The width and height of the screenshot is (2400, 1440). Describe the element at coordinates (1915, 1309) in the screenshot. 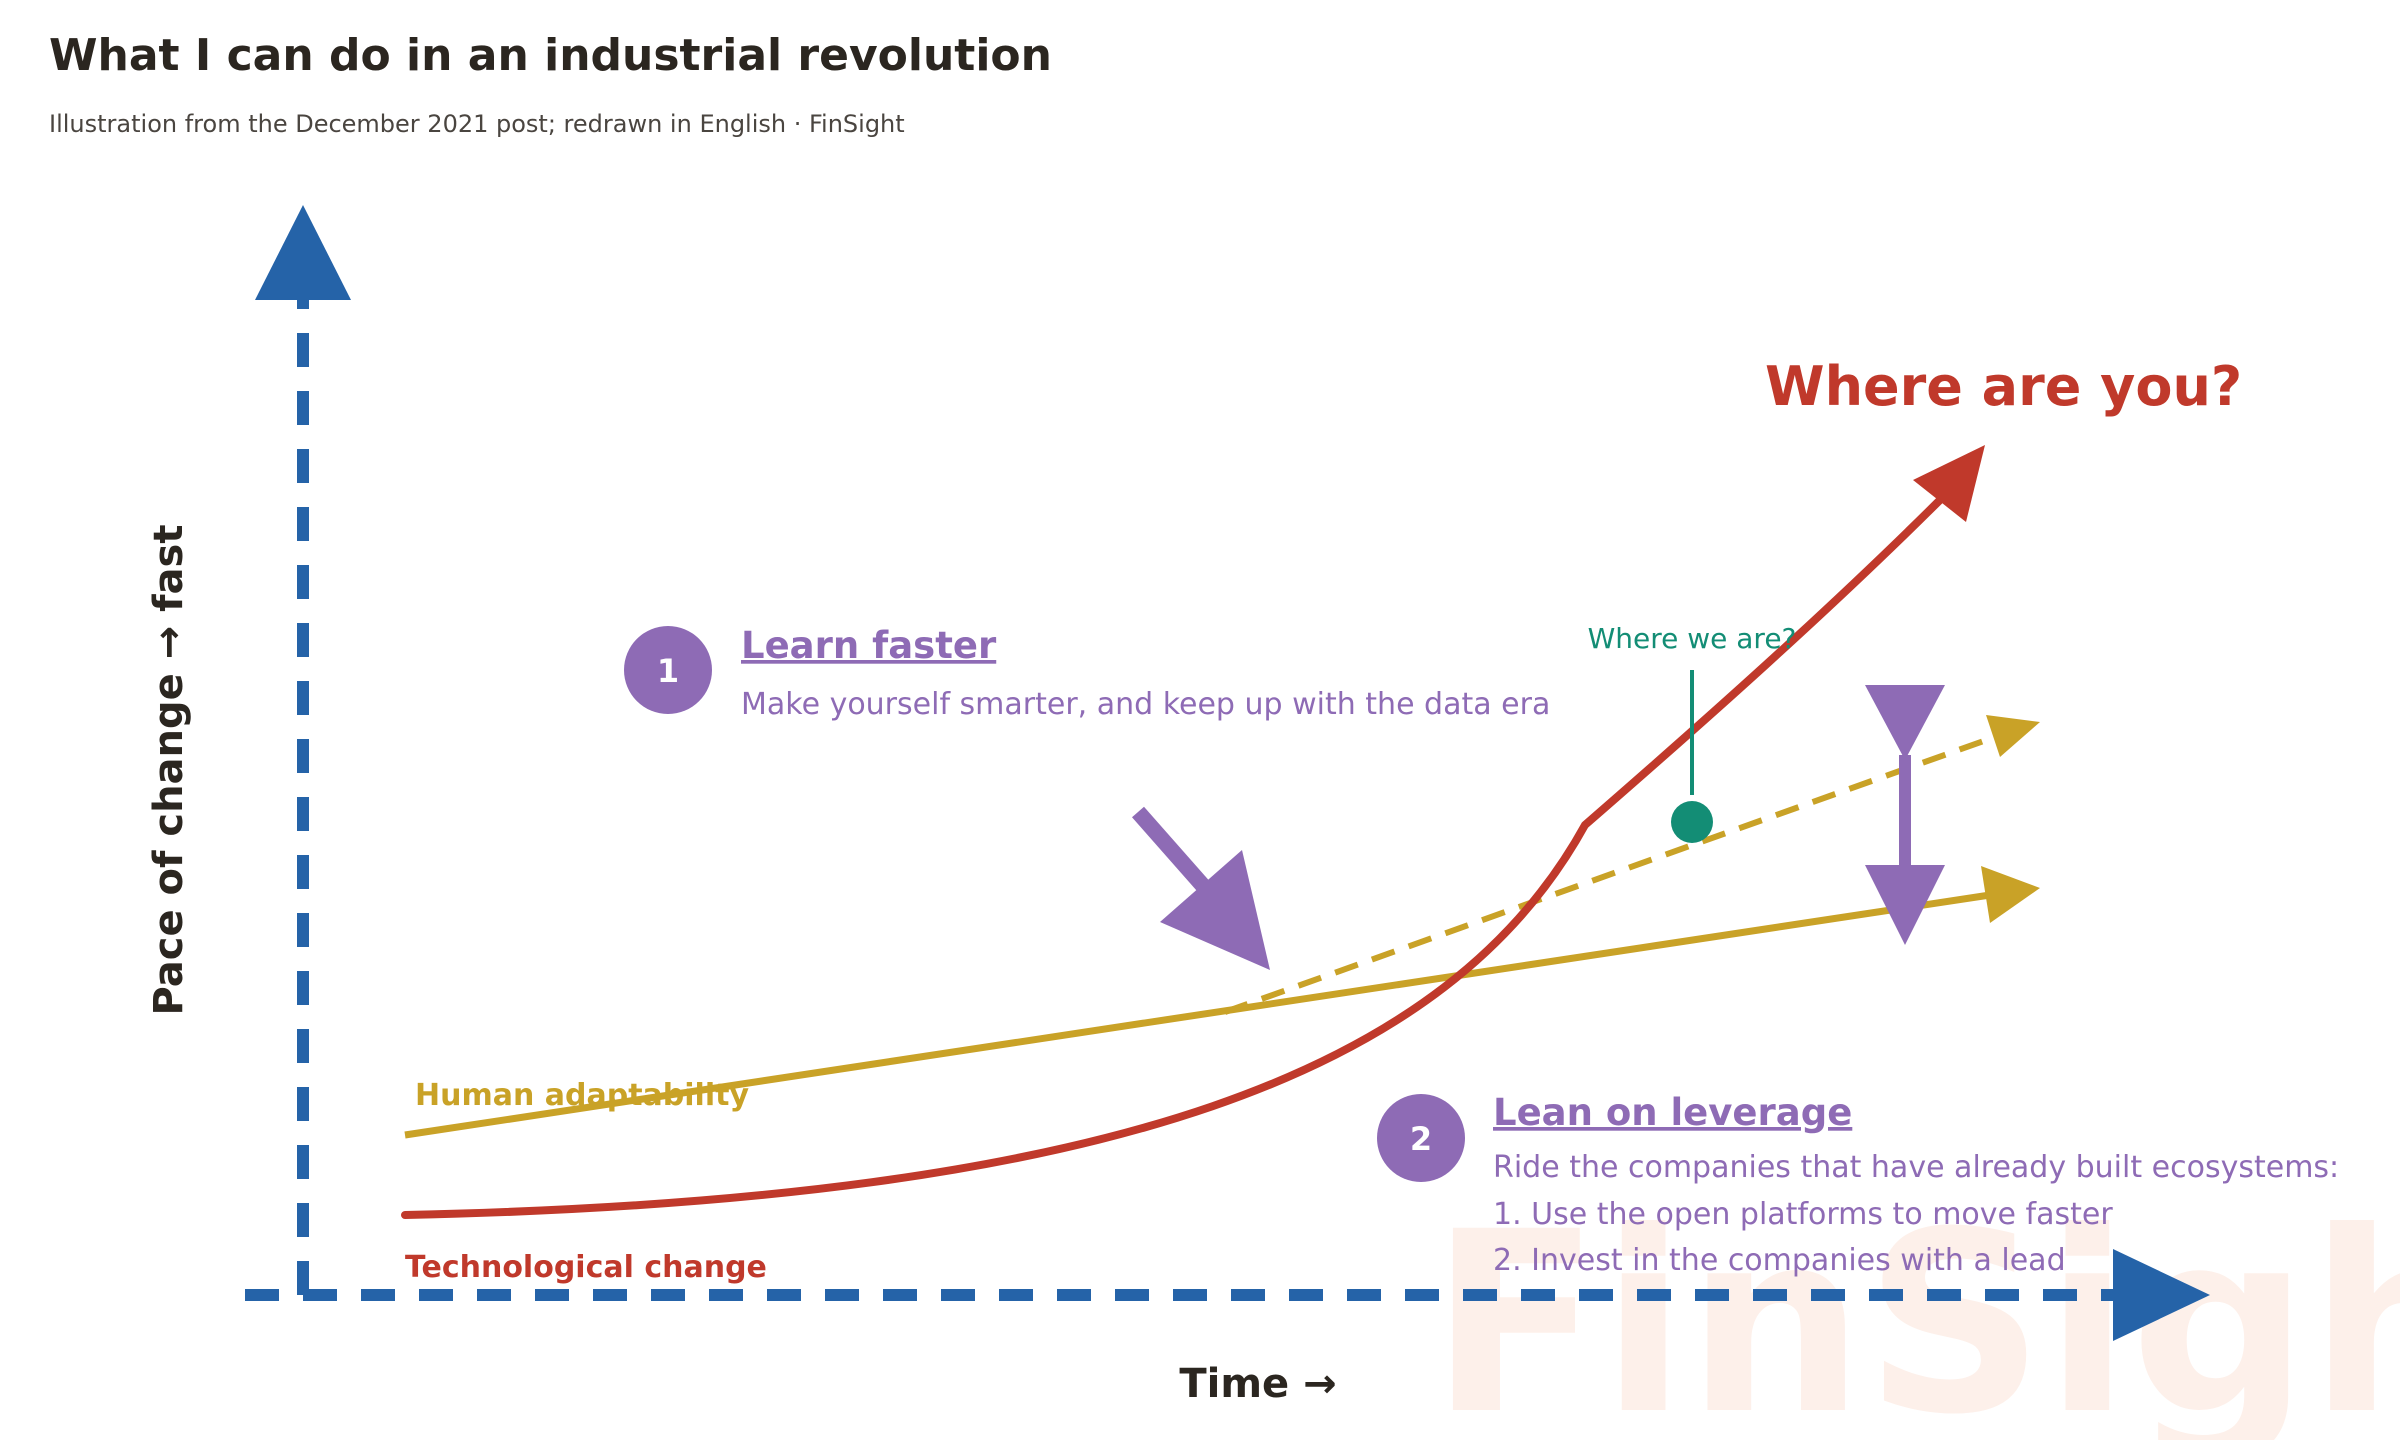

I see `watermark: FinSight` at that location.